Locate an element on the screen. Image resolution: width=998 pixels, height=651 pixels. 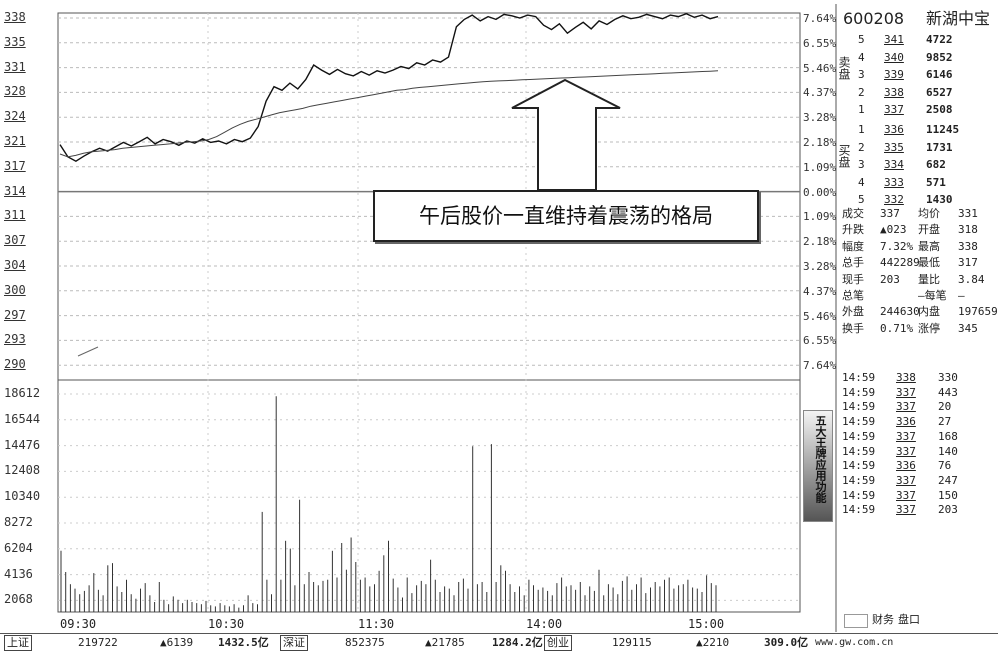
stat-key: 最低 is located at coordinates (929, 263).